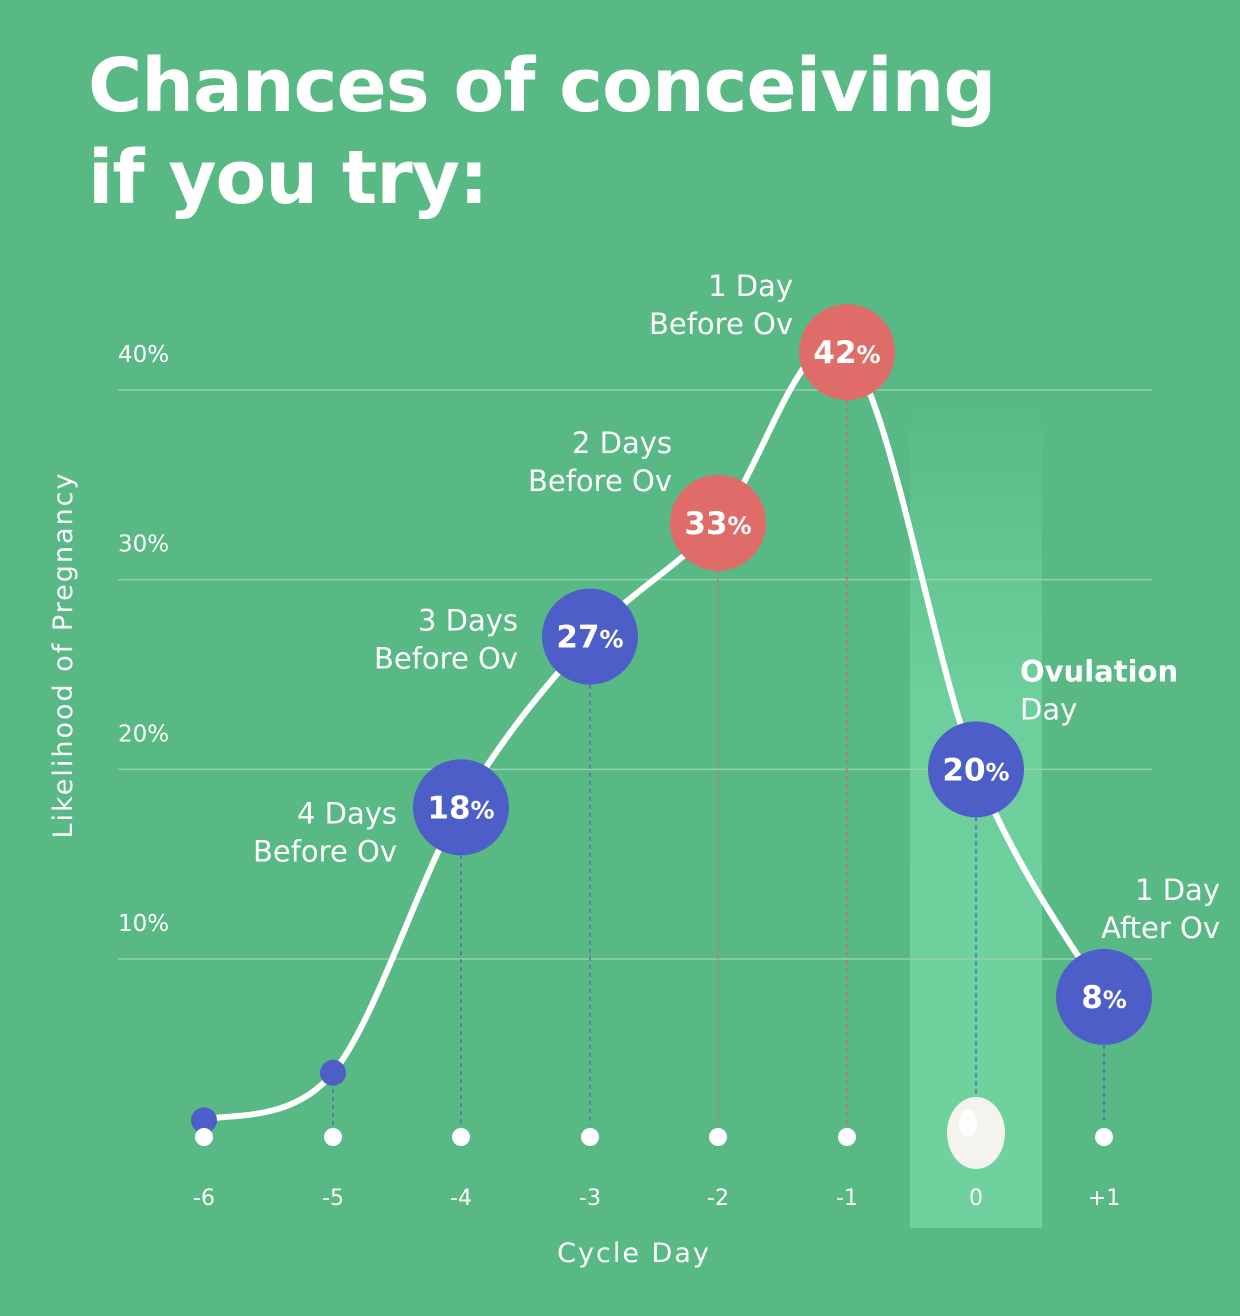 This screenshot has height=1316, width=1240. Describe the element at coordinates (204, 1198) in the screenshot. I see `x-tick-label: -6` at that location.